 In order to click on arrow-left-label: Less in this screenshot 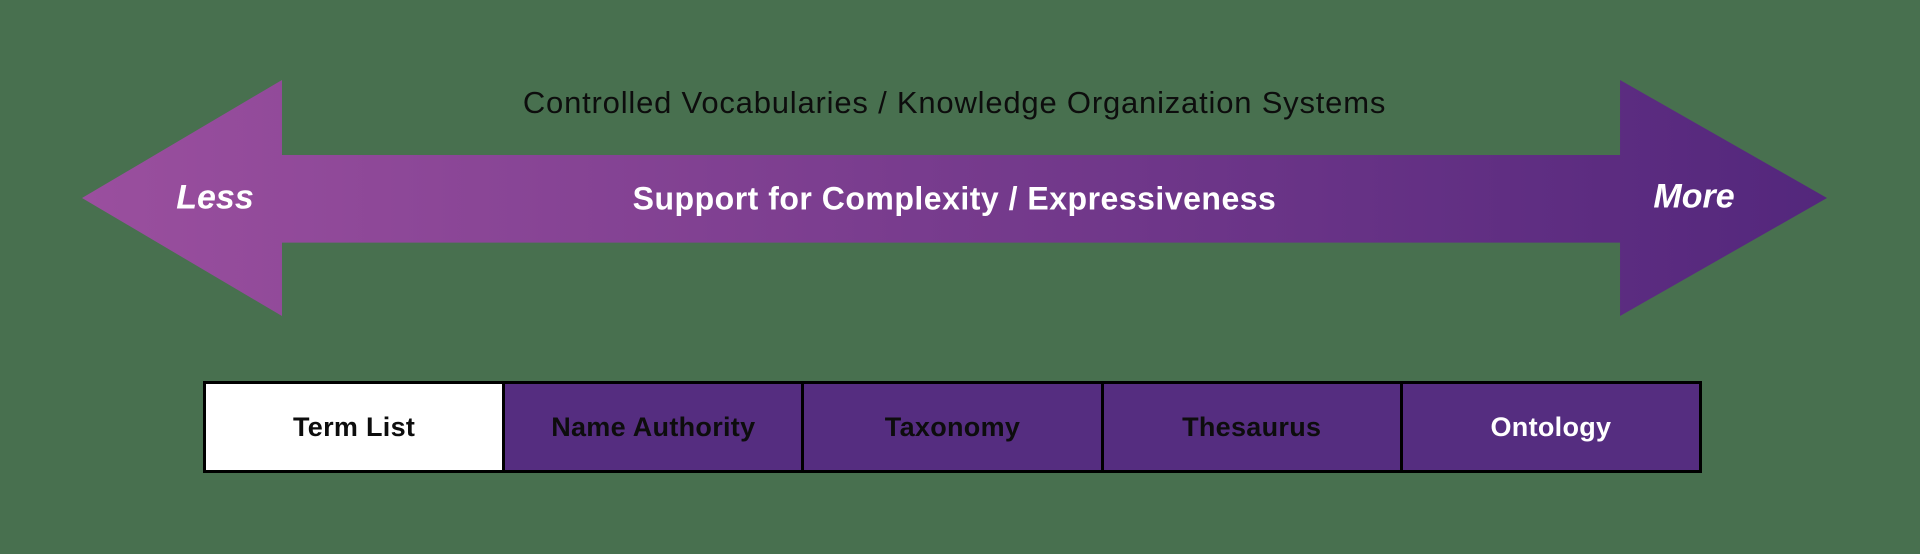, I will do `click(215, 197)`.